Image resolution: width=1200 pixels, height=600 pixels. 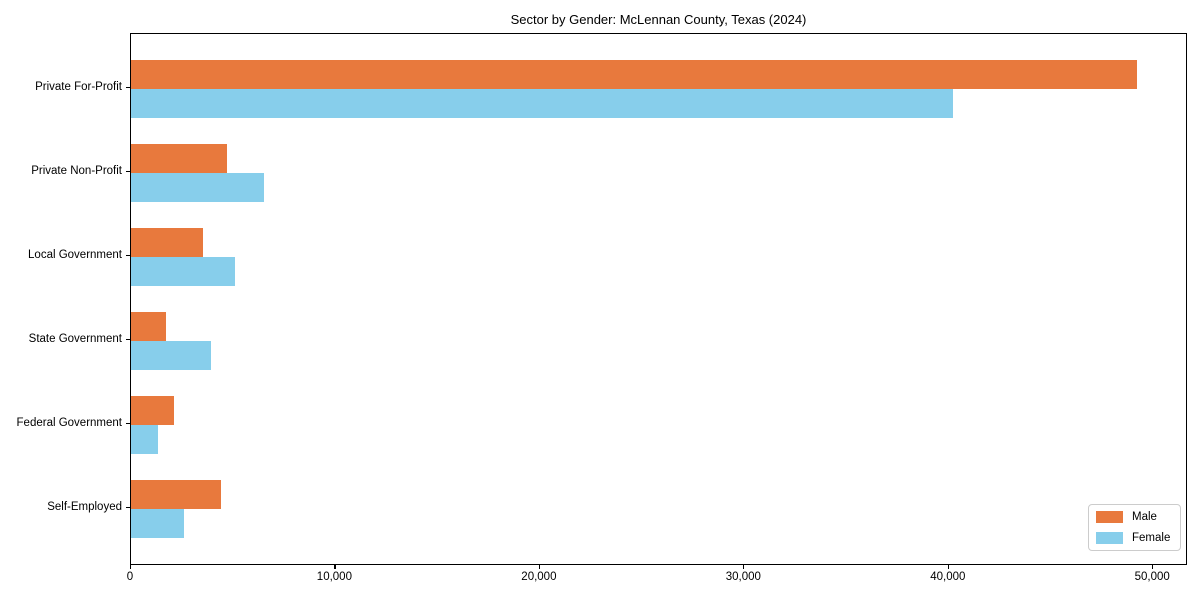 I want to click on bar-female-self-employed, so click(x=158, y=523).